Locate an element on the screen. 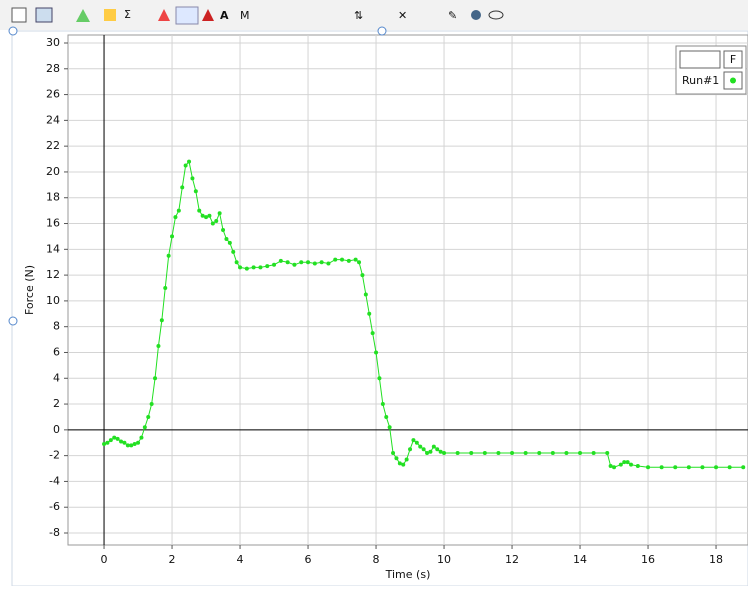 The height and width of the screenshot is (590, 748). y-tick-label: 2 is located at coordinates (56, 403).